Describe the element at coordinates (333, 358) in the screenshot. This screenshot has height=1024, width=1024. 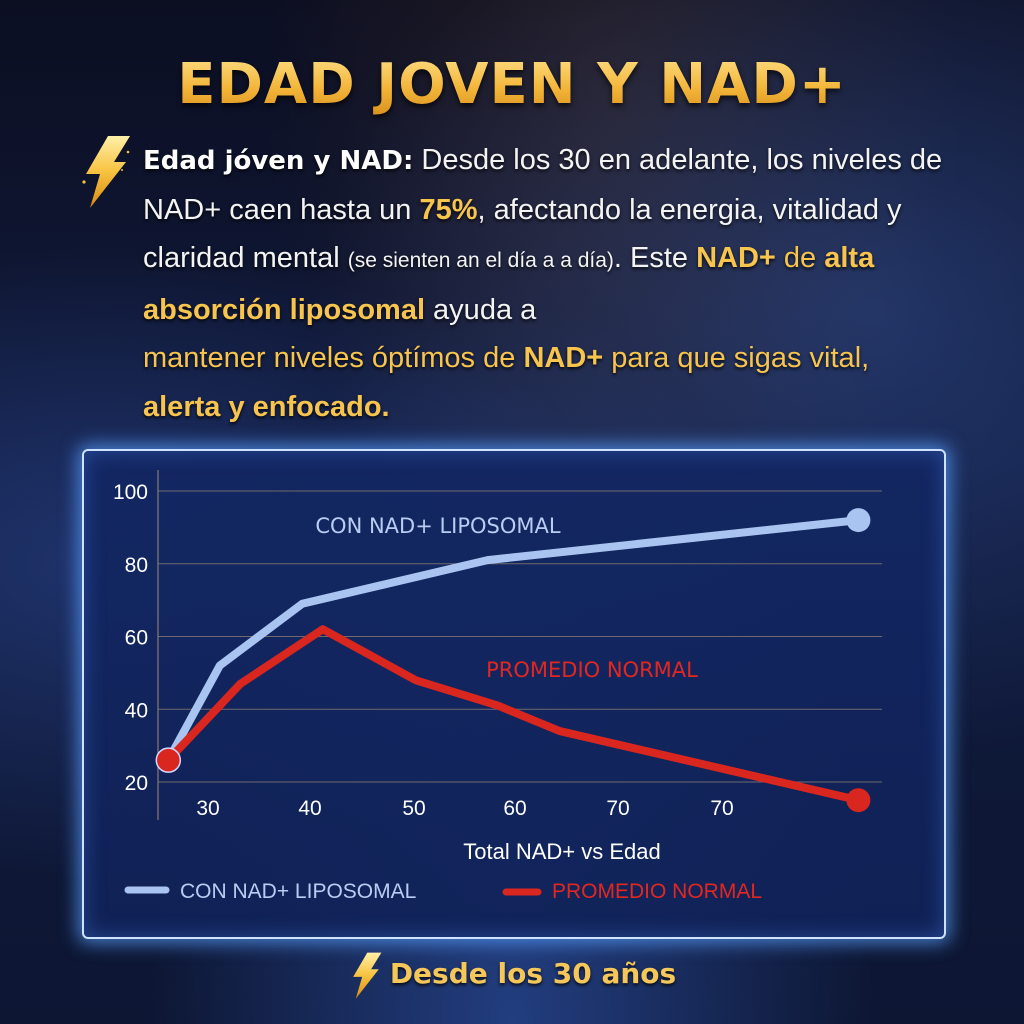
I see `benefit-highlight: mantener niveles óptímos de` at that location.